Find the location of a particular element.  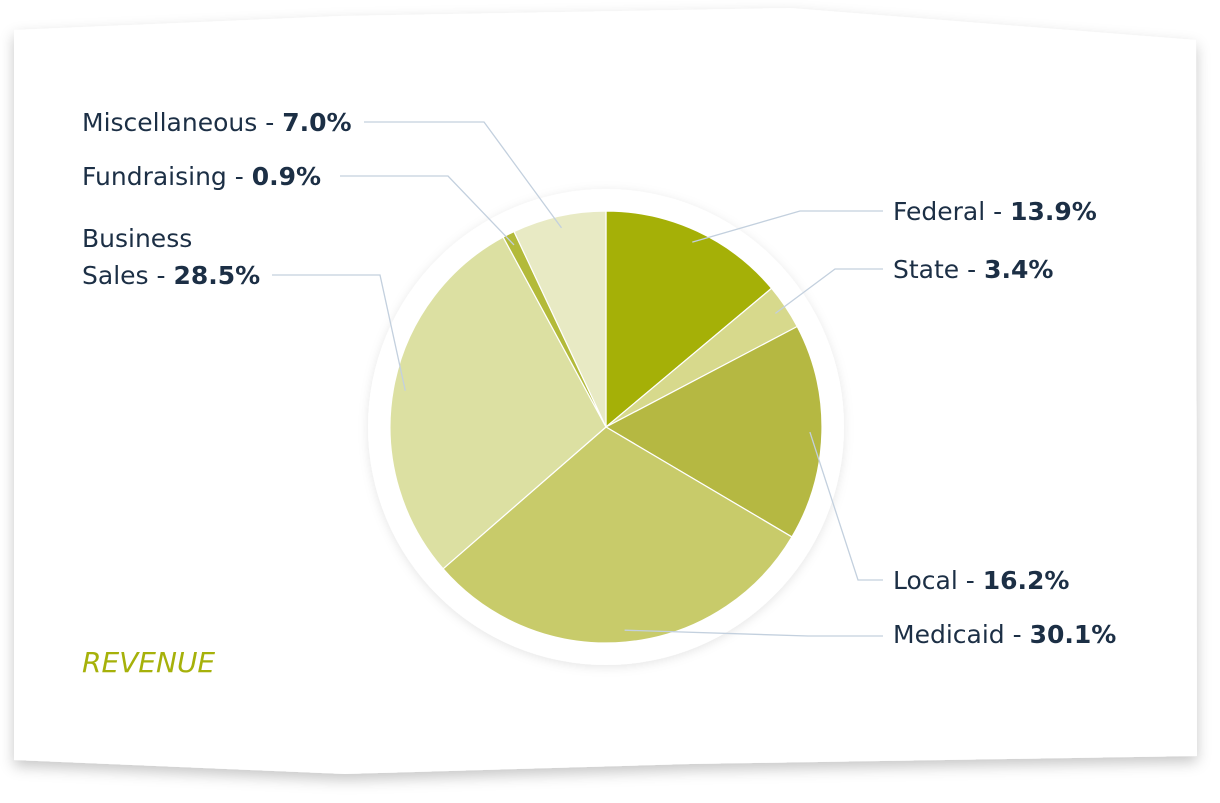

slice-label-federal: Federal - 13.9% is located at coordinates (995, 211).